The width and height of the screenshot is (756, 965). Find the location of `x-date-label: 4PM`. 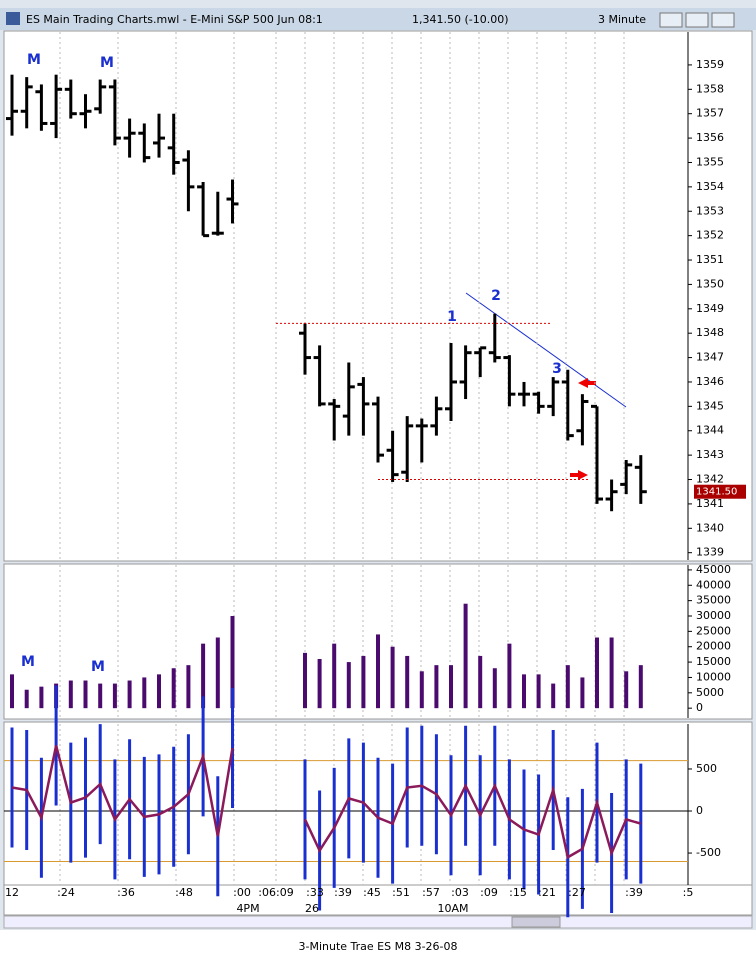

x-date-label: 4PM is located at coordinates (247, 908).